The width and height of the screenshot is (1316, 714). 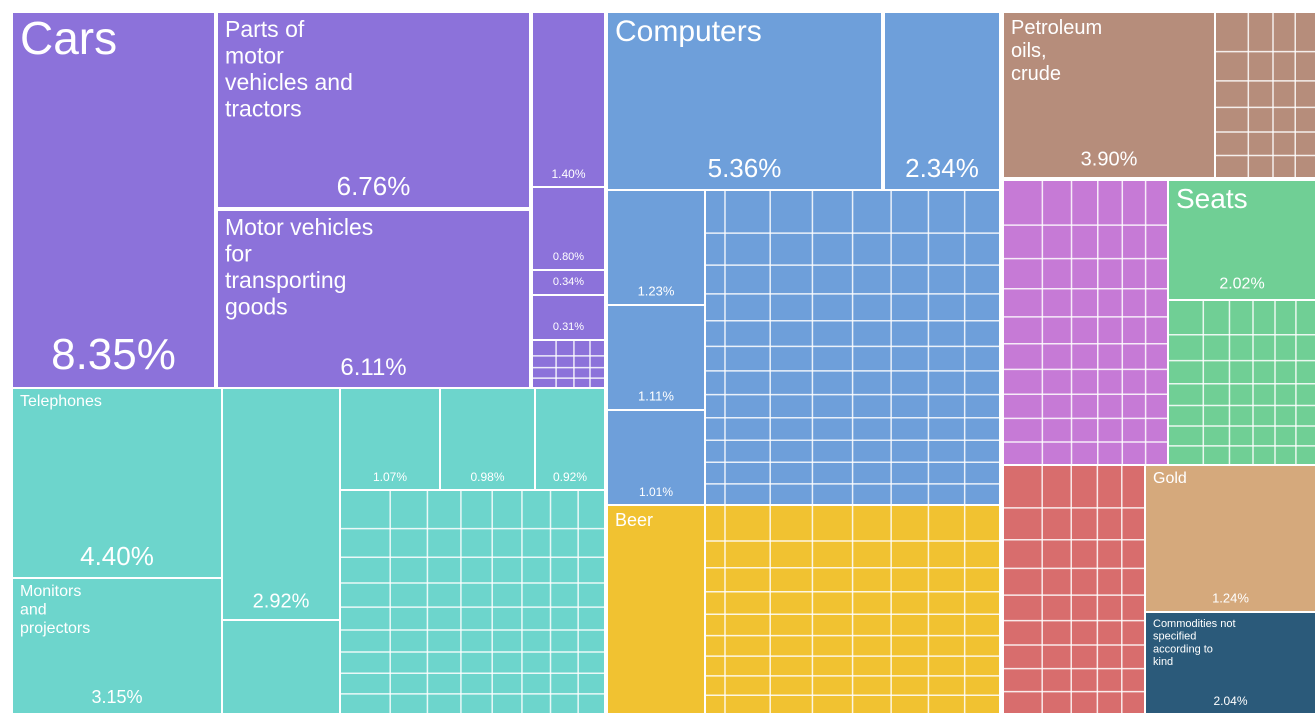 What do you see at coordinates (116, 697) in the screenshot?
I see `value-label: 3.15%` at bounding box center [116, 697].